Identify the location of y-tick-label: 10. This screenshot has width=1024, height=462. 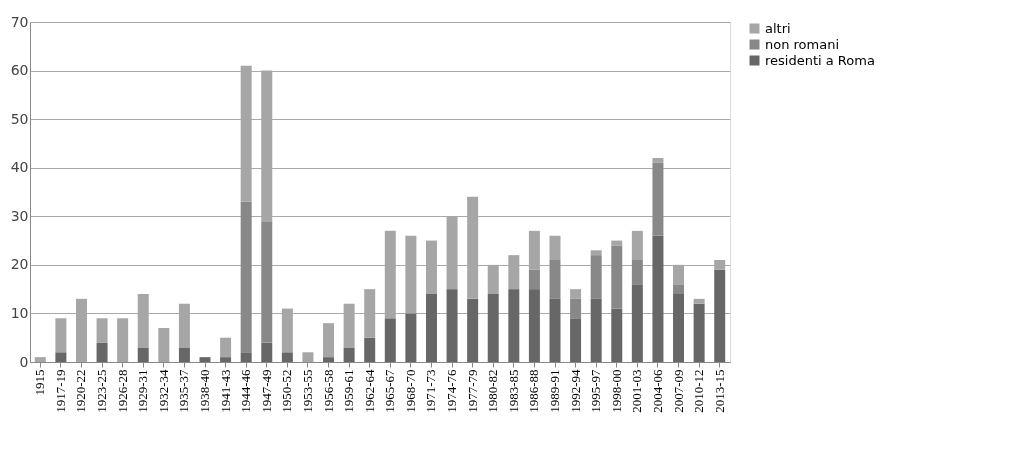
(19, 312).